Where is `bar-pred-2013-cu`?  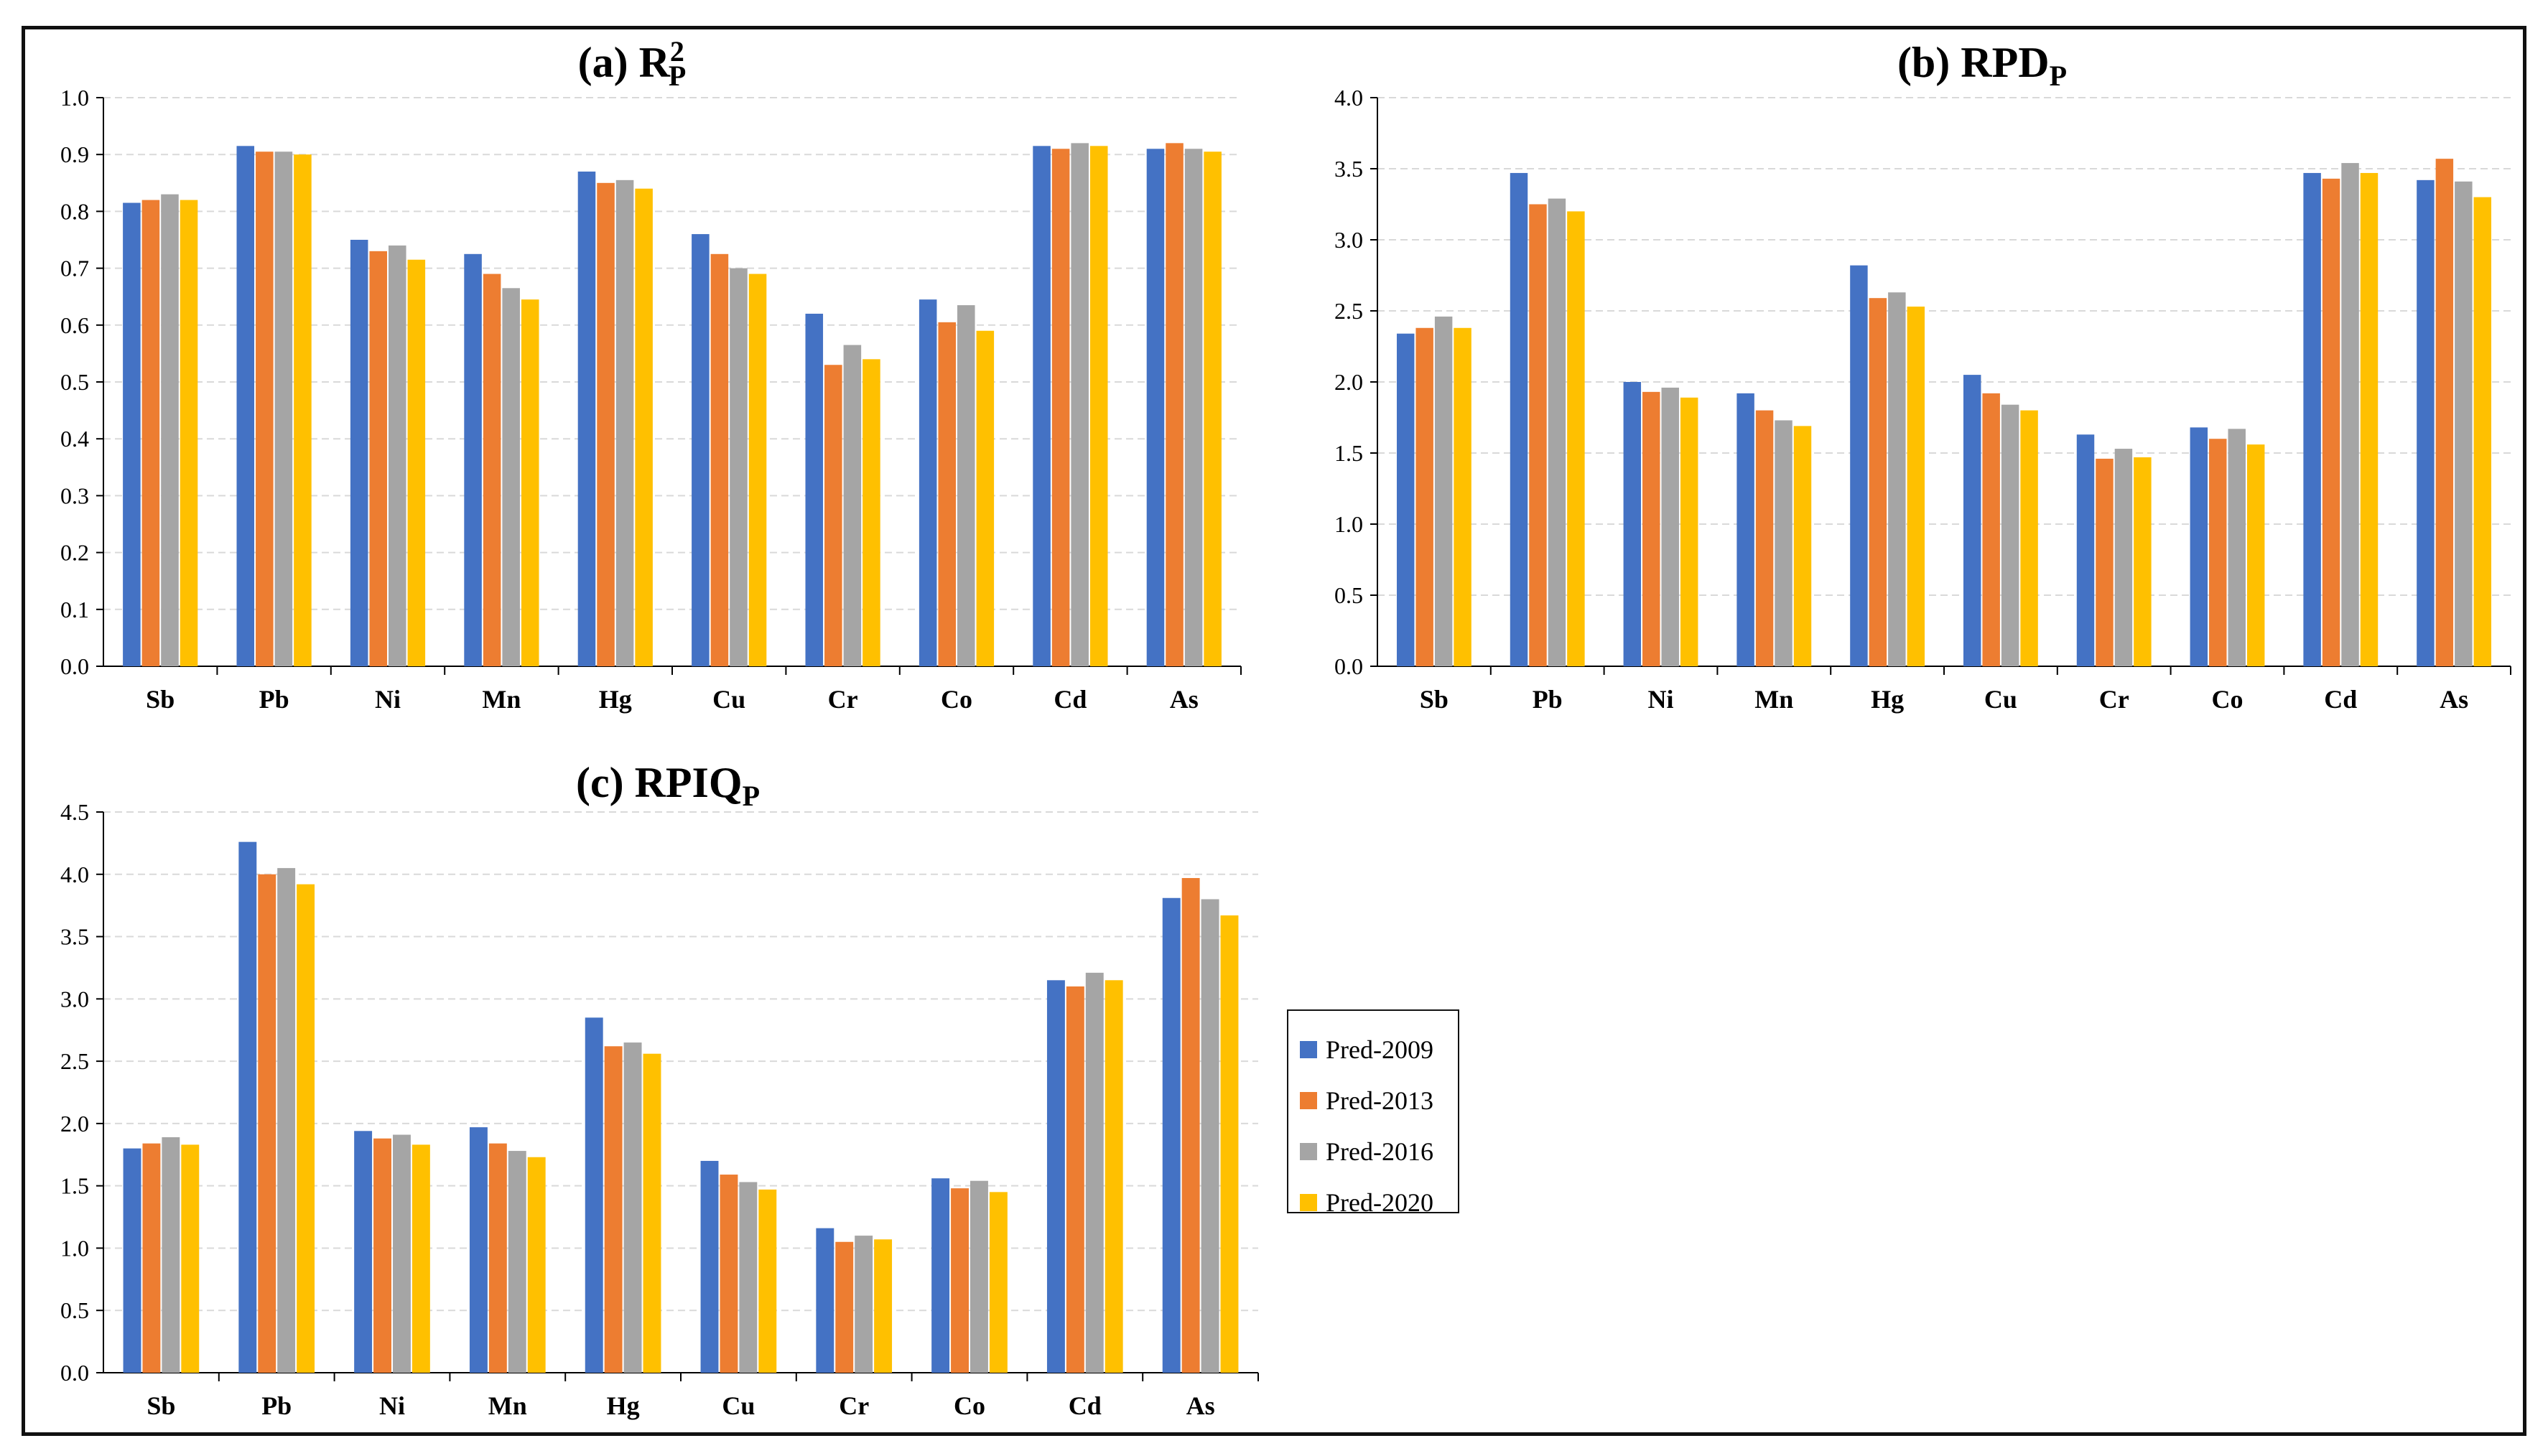 bar-pred-2013-cu is located at coordinates (1991, 529).